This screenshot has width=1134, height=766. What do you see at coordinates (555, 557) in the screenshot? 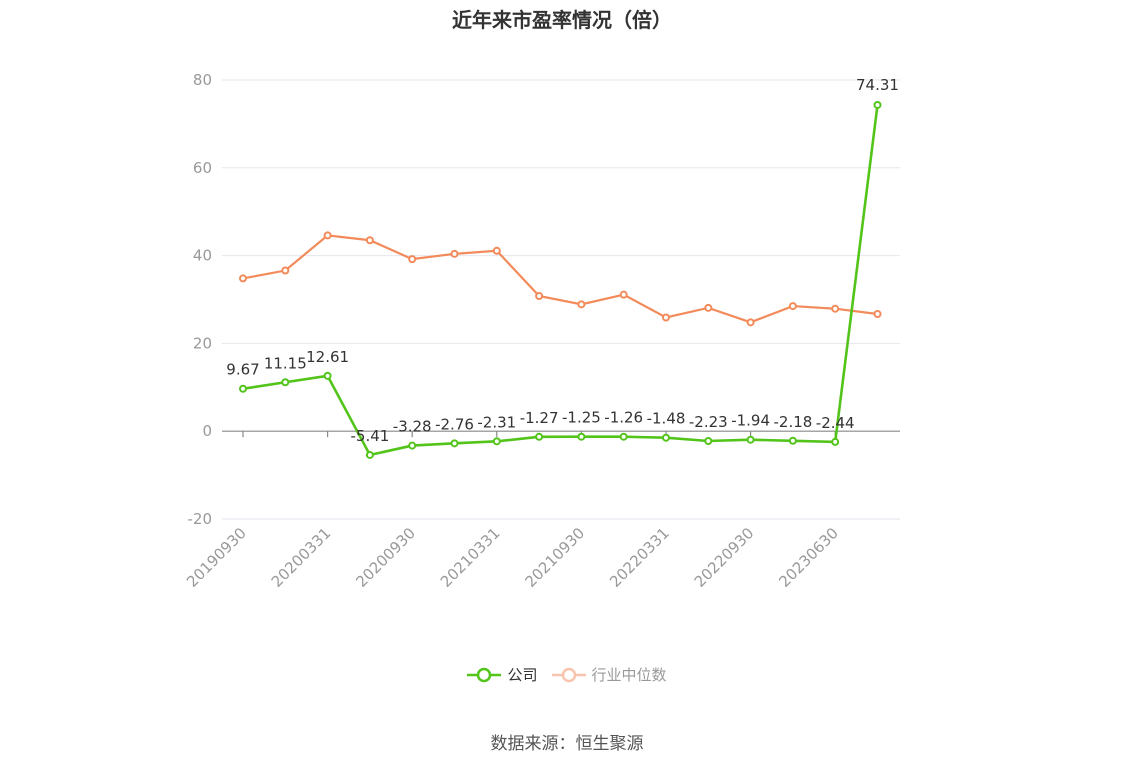
I see `x-tick-label: 20210930` at bounding box center [555, 557].